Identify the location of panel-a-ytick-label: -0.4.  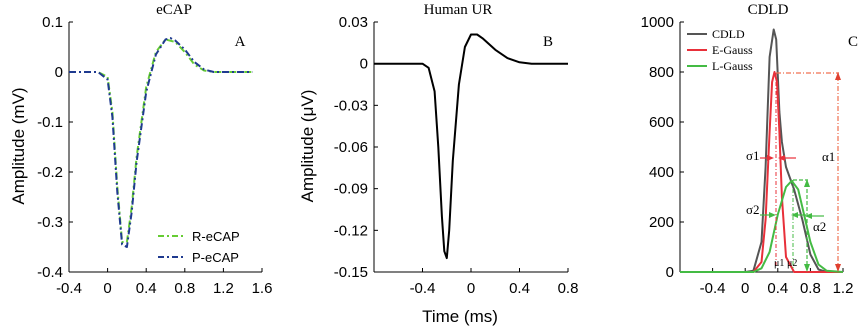
(50, 272).